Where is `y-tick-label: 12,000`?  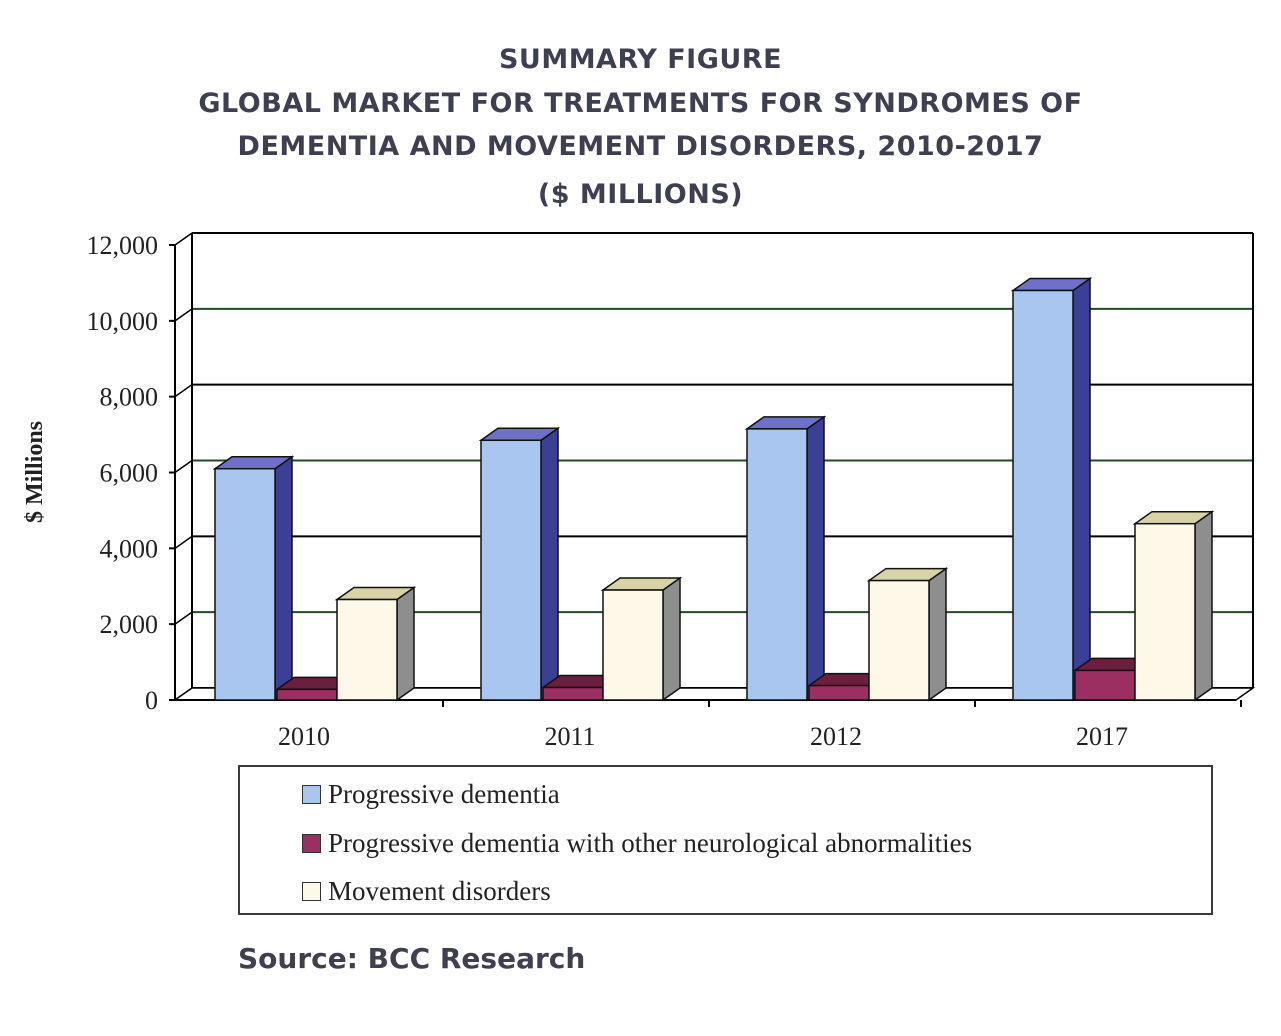
y-tick-label: 12,000 is located at coordinates (123, 245).